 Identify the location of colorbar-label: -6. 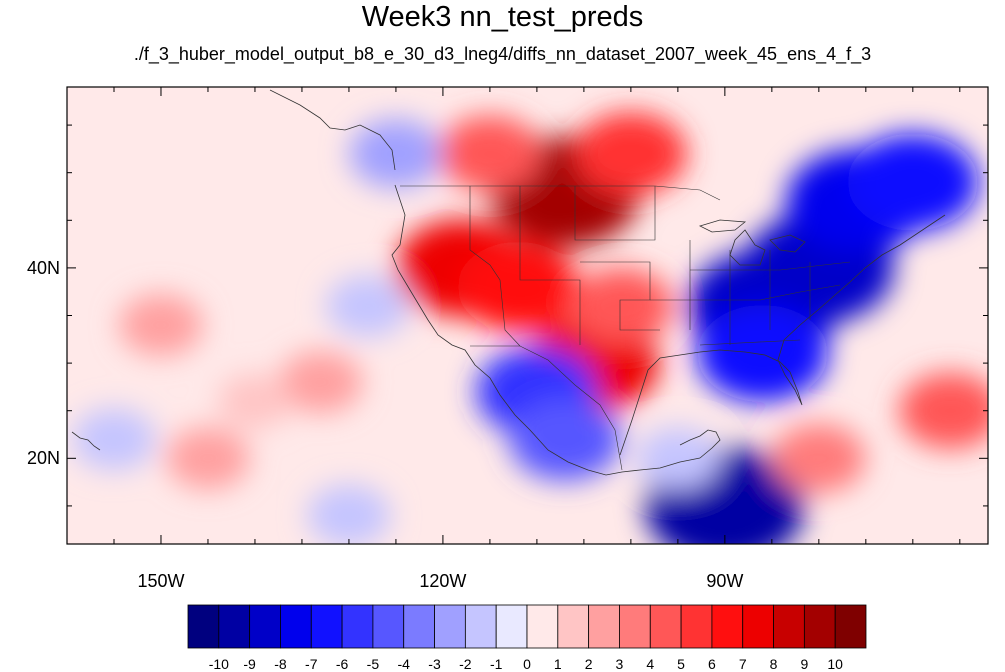
(342, 664).